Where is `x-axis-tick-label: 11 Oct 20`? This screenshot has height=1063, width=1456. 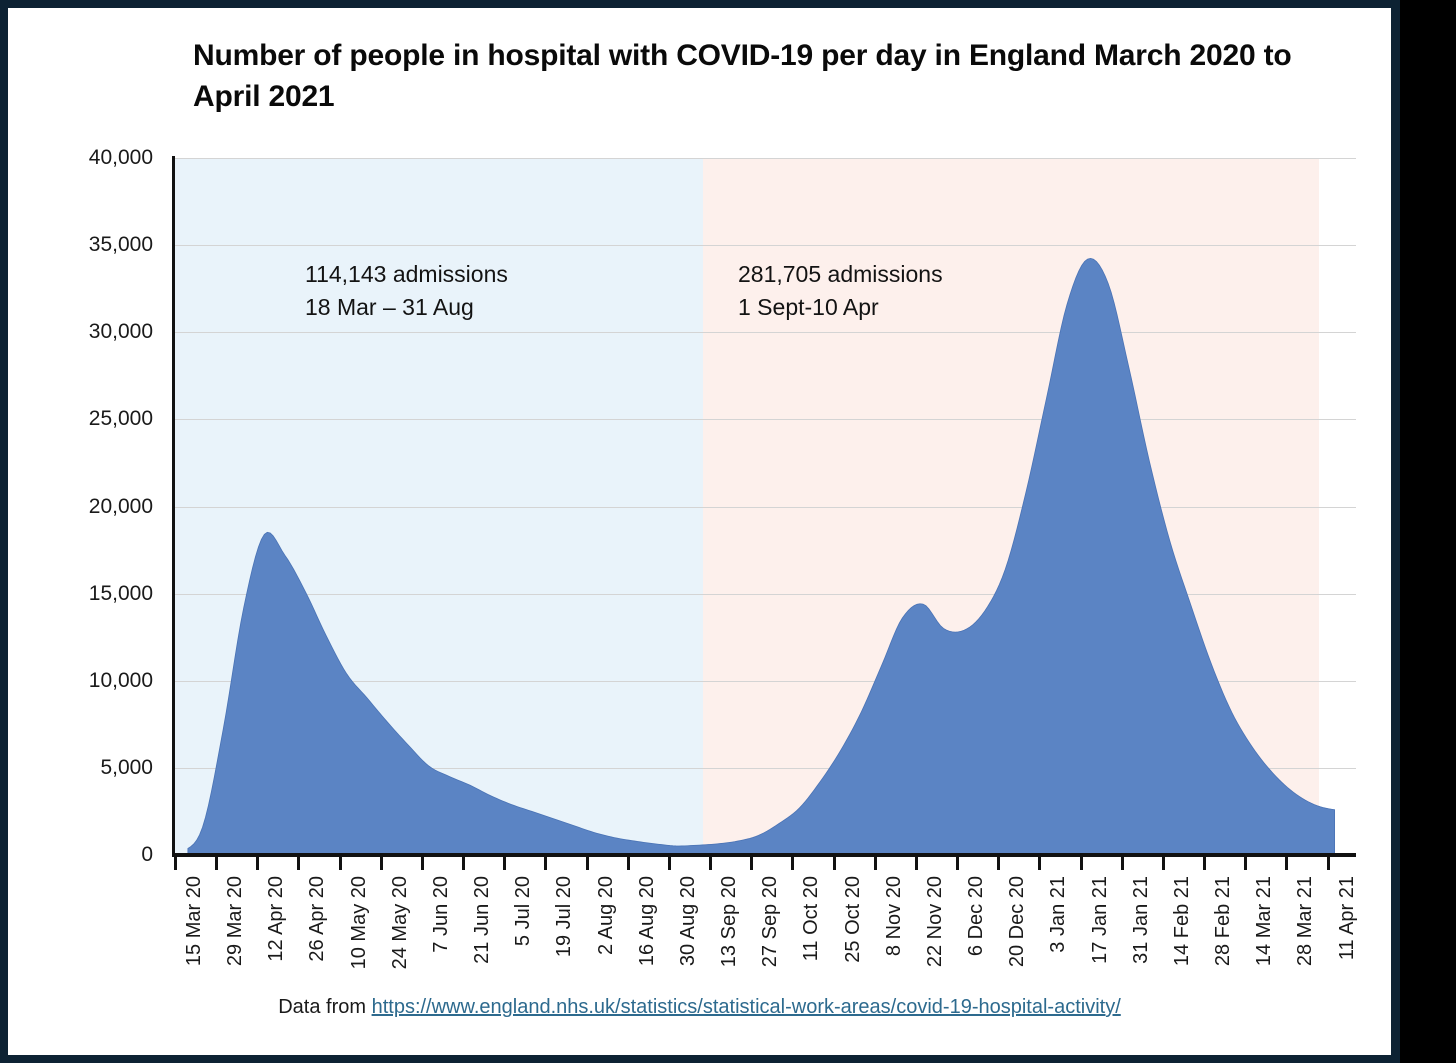 x-axis-tick-label: 11 Oct 20 is located at coordinates (811, 919).